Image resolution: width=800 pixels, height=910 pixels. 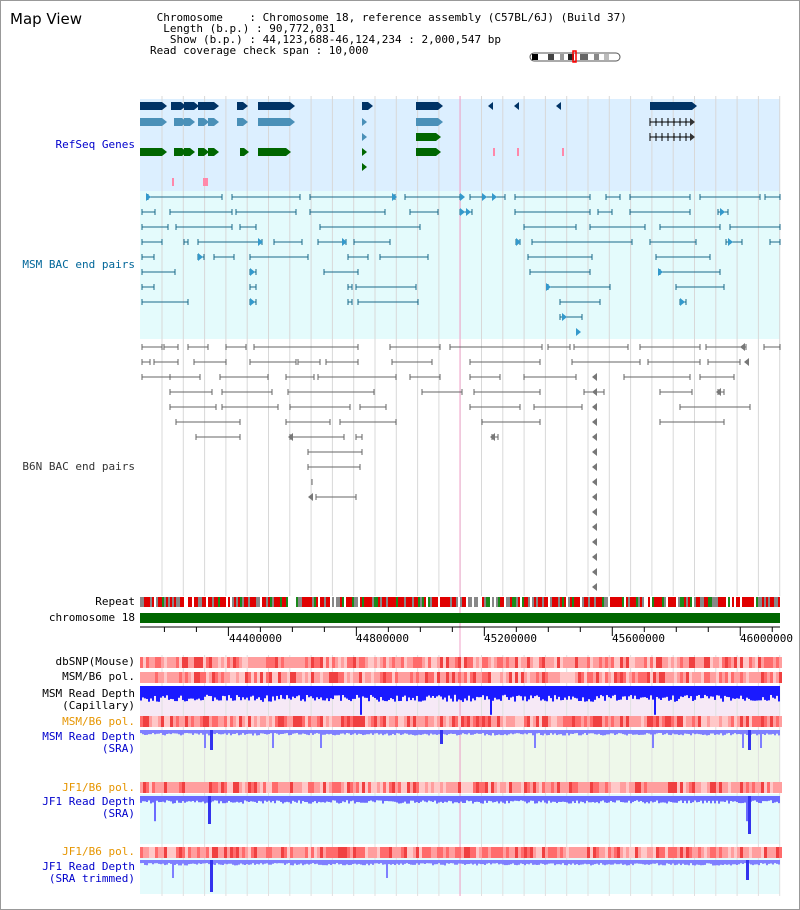 I want to click on jf1-read-depth-trim-label: JF1 Read Depth (SRA trimmed), so click(x=88, y=873).